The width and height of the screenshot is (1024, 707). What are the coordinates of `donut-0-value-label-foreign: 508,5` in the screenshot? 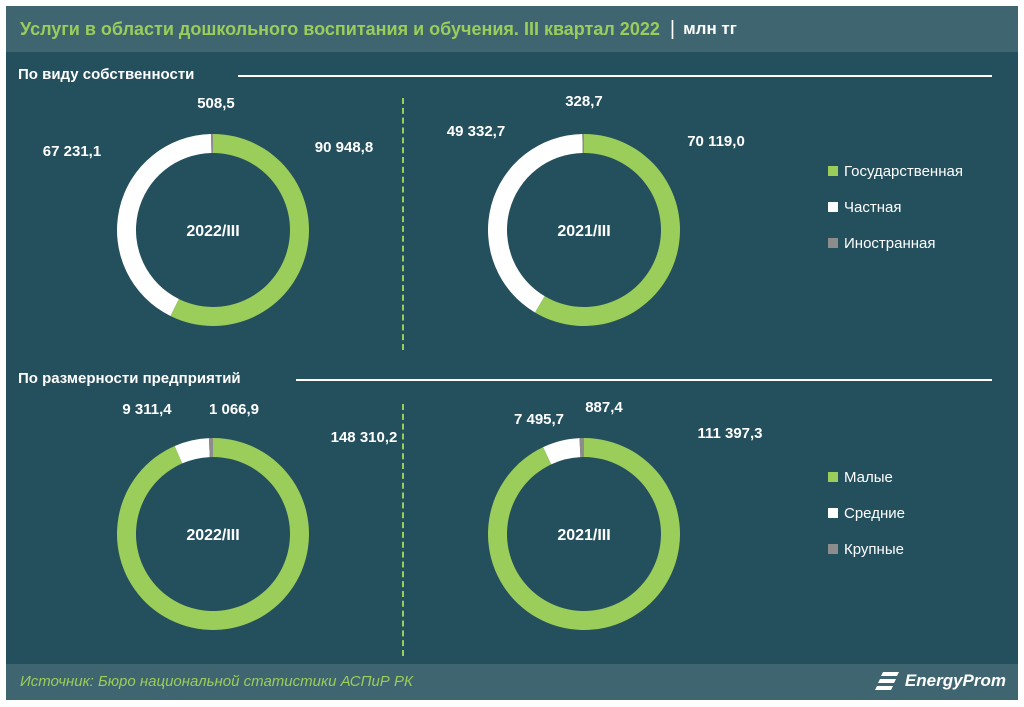 It's located at (216, 103).